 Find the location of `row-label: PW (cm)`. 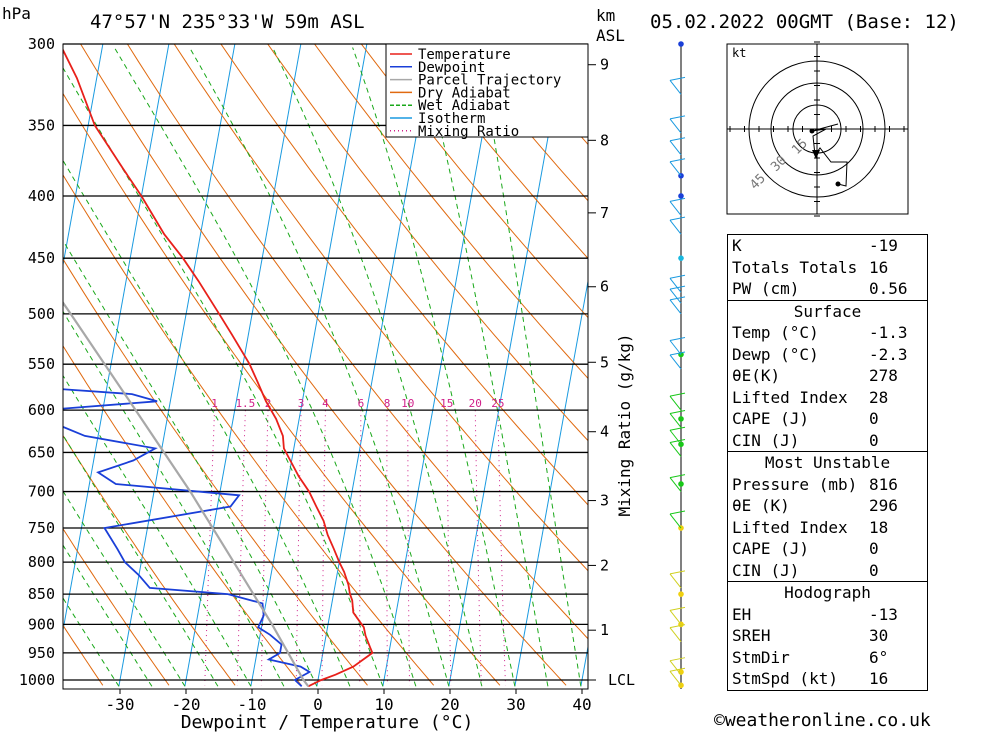

row-label: PW (cm) is located at coordinates (766, 288).